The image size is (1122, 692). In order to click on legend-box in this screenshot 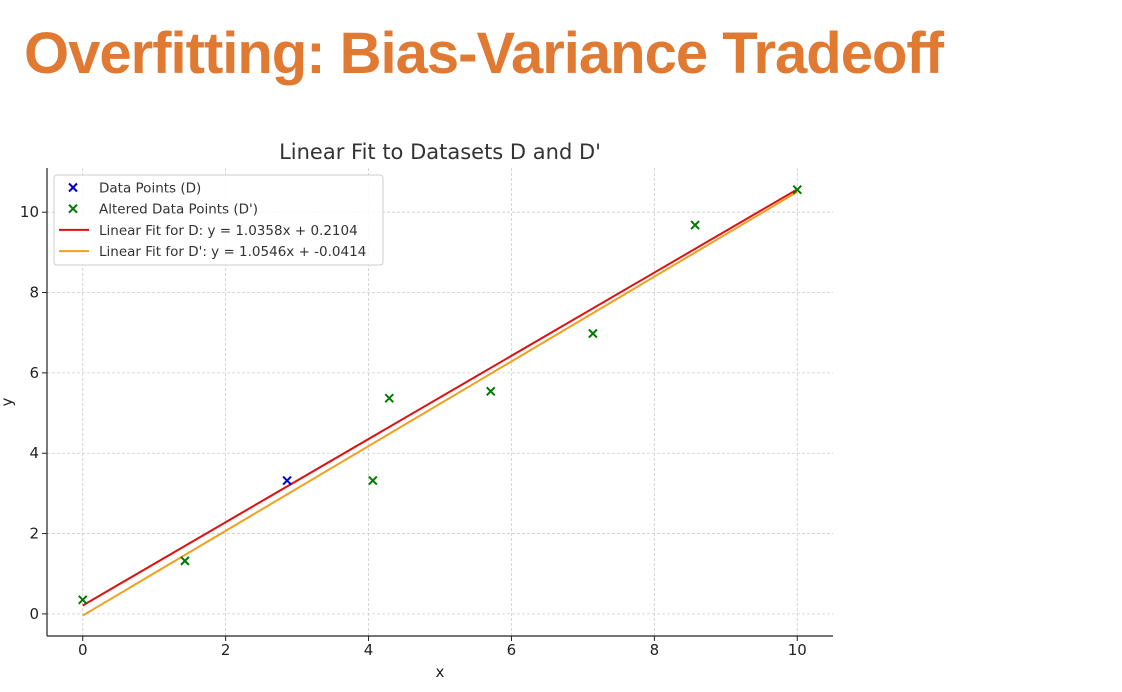, I will do `click(218, 220)`.